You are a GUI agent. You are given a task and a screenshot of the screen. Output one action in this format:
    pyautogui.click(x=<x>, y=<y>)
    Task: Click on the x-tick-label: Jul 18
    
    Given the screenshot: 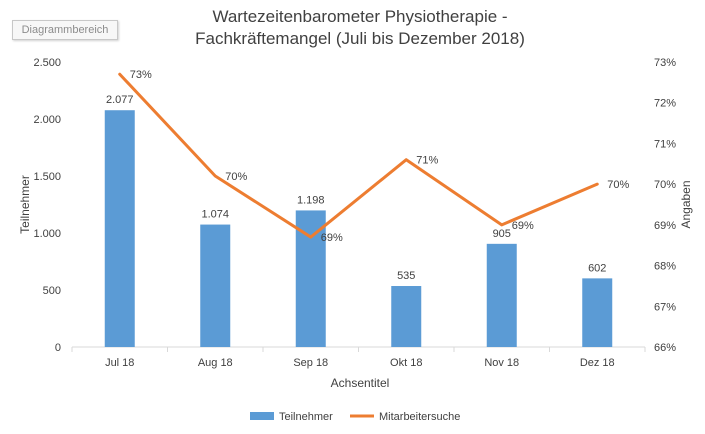 What is the action you would take?
    pyautogui.click(x=119, y=363)
    